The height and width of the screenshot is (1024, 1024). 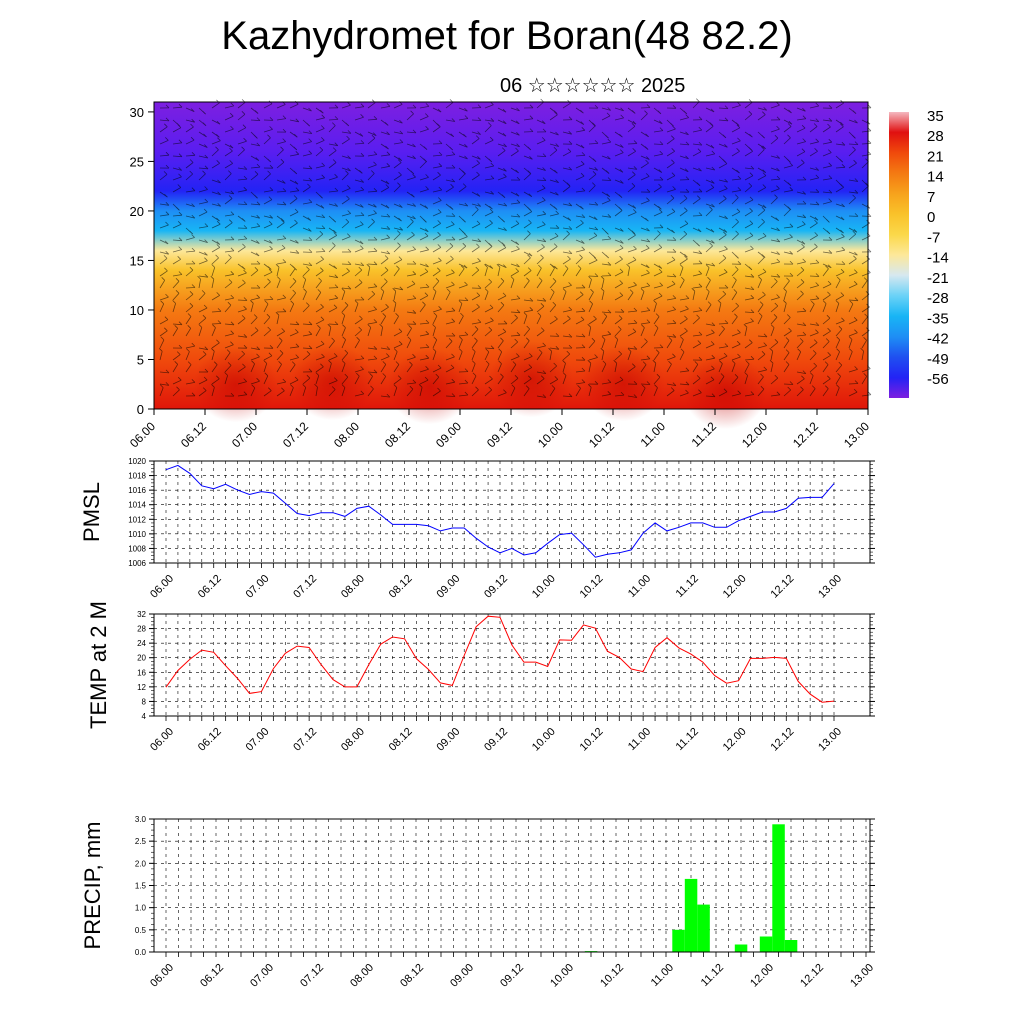 I want to click on x-tick-label: 07.00, so click(x=244, y=434).